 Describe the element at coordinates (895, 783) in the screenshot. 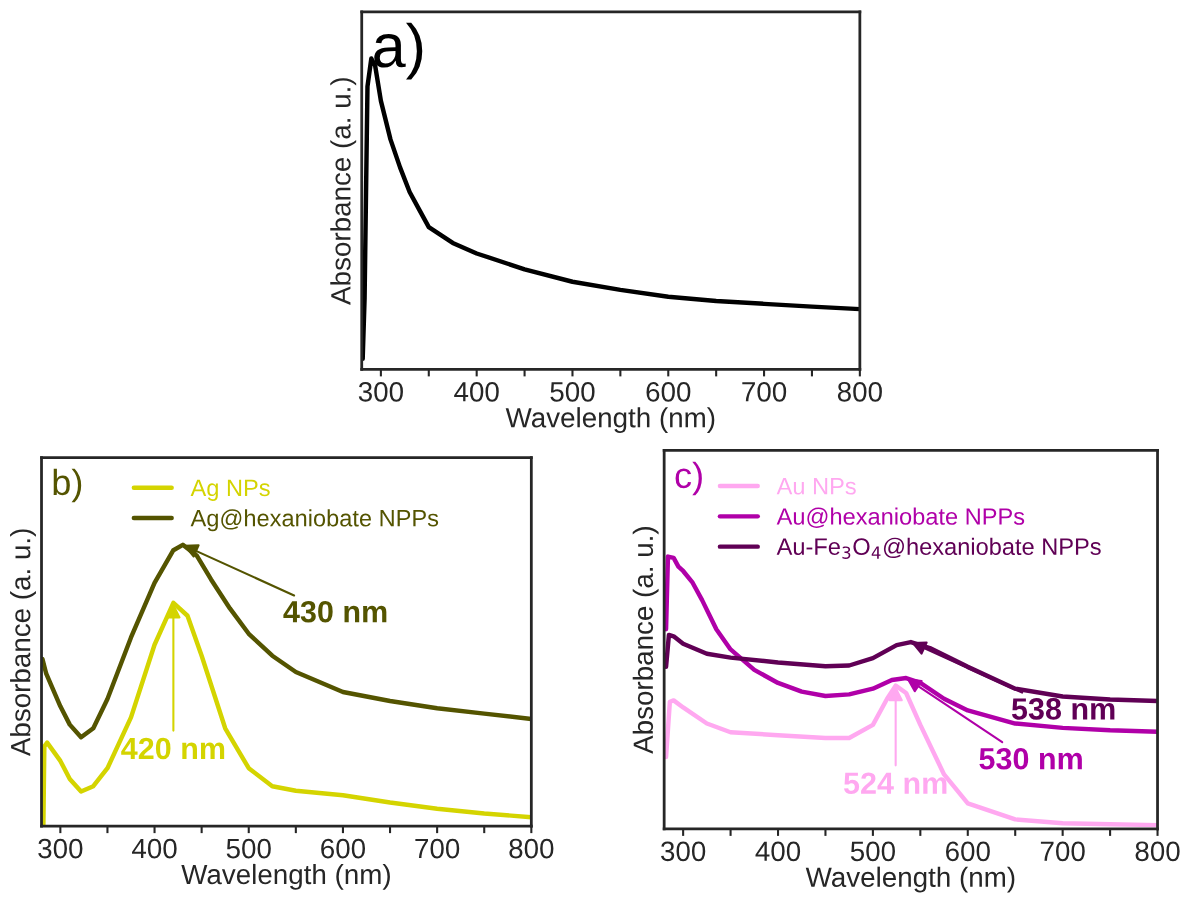

I see `annotation: 524 nm` at that location.